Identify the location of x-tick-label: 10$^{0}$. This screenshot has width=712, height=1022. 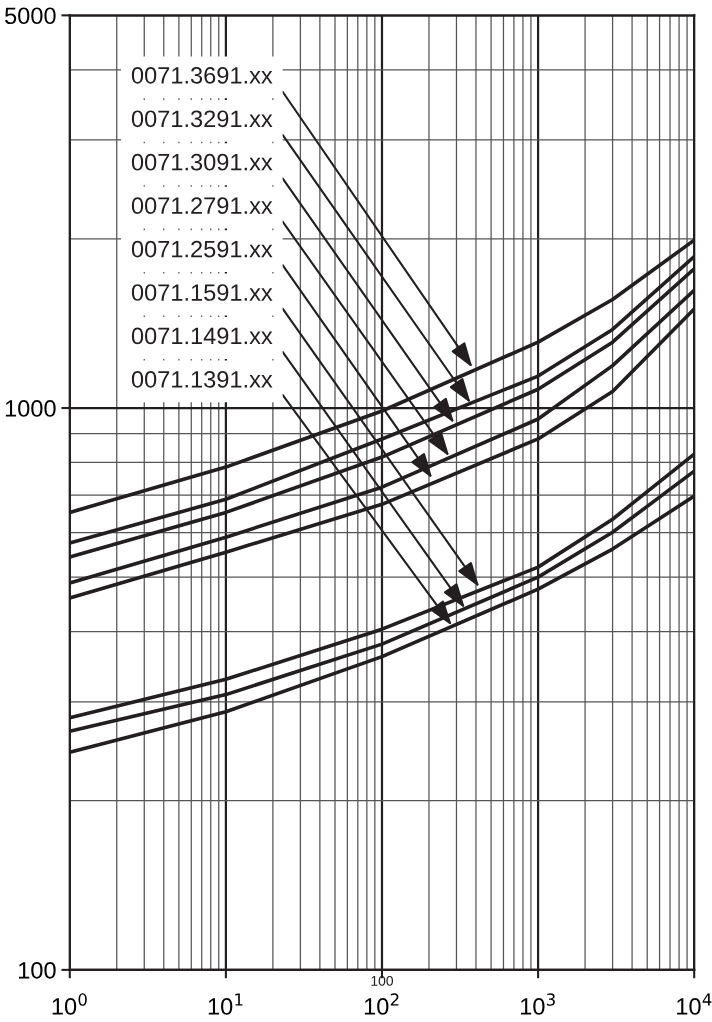
(69, 1004).